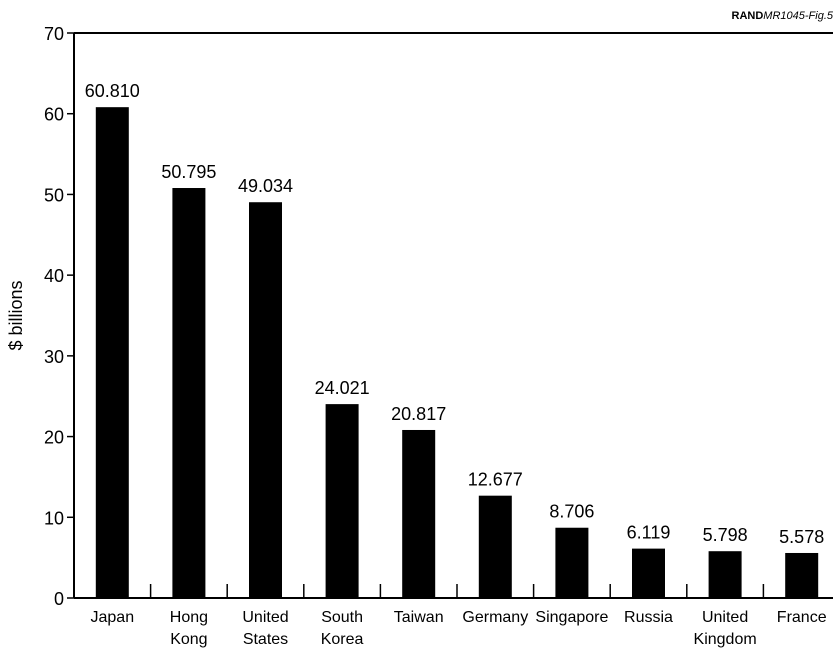 This screenshot has width=833, height=657. I want to click on figure-org: RAND, so click(747, 16).